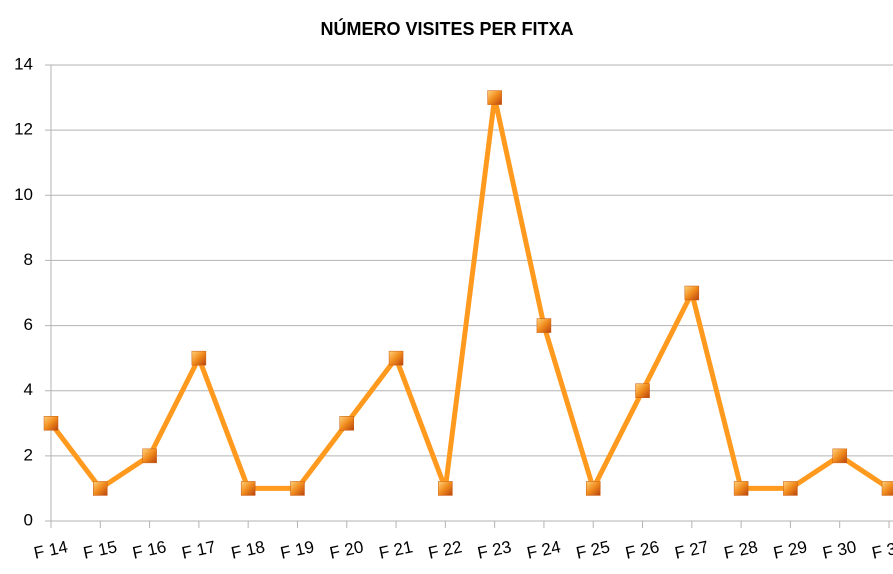 The image size is (893, 574). What do you see at coordinates (23, 63) in the screenshot?
I see `y-tick-label: 14` at bounding box center [23, 63].